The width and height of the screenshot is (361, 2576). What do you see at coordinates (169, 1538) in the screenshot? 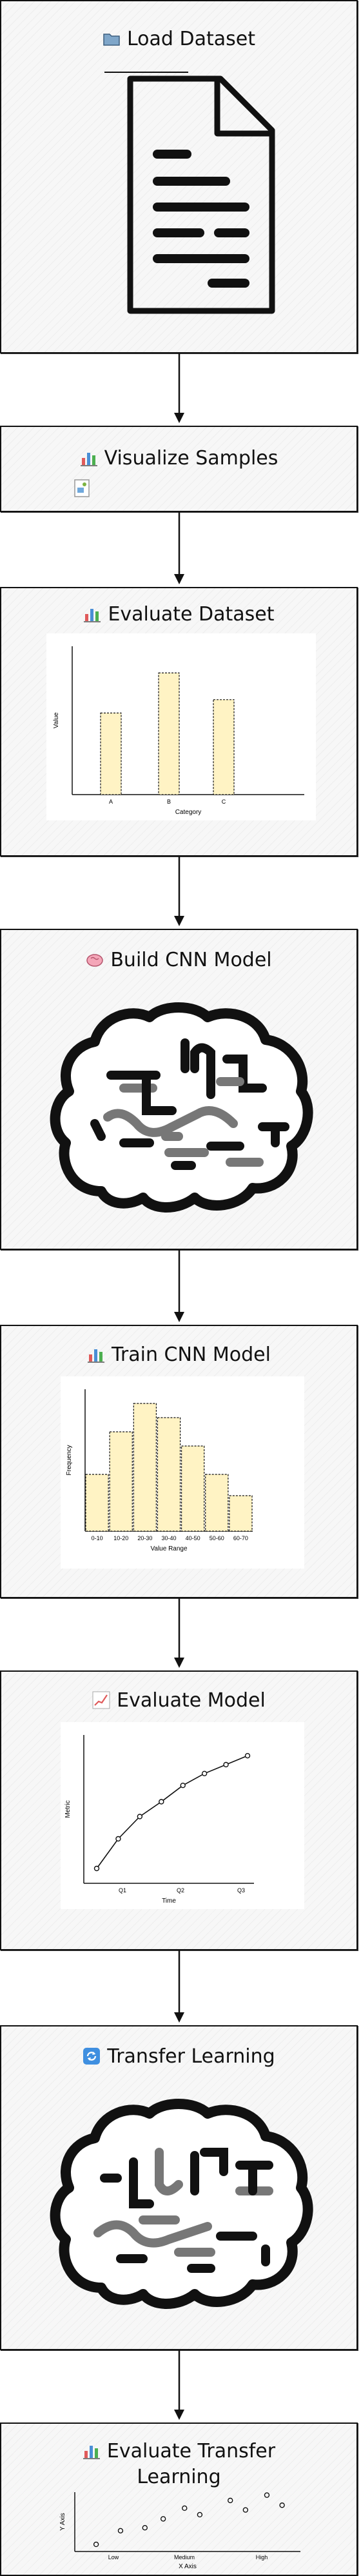
I see `x-tick-label: 30-40` at bounding box center [169, 1538].